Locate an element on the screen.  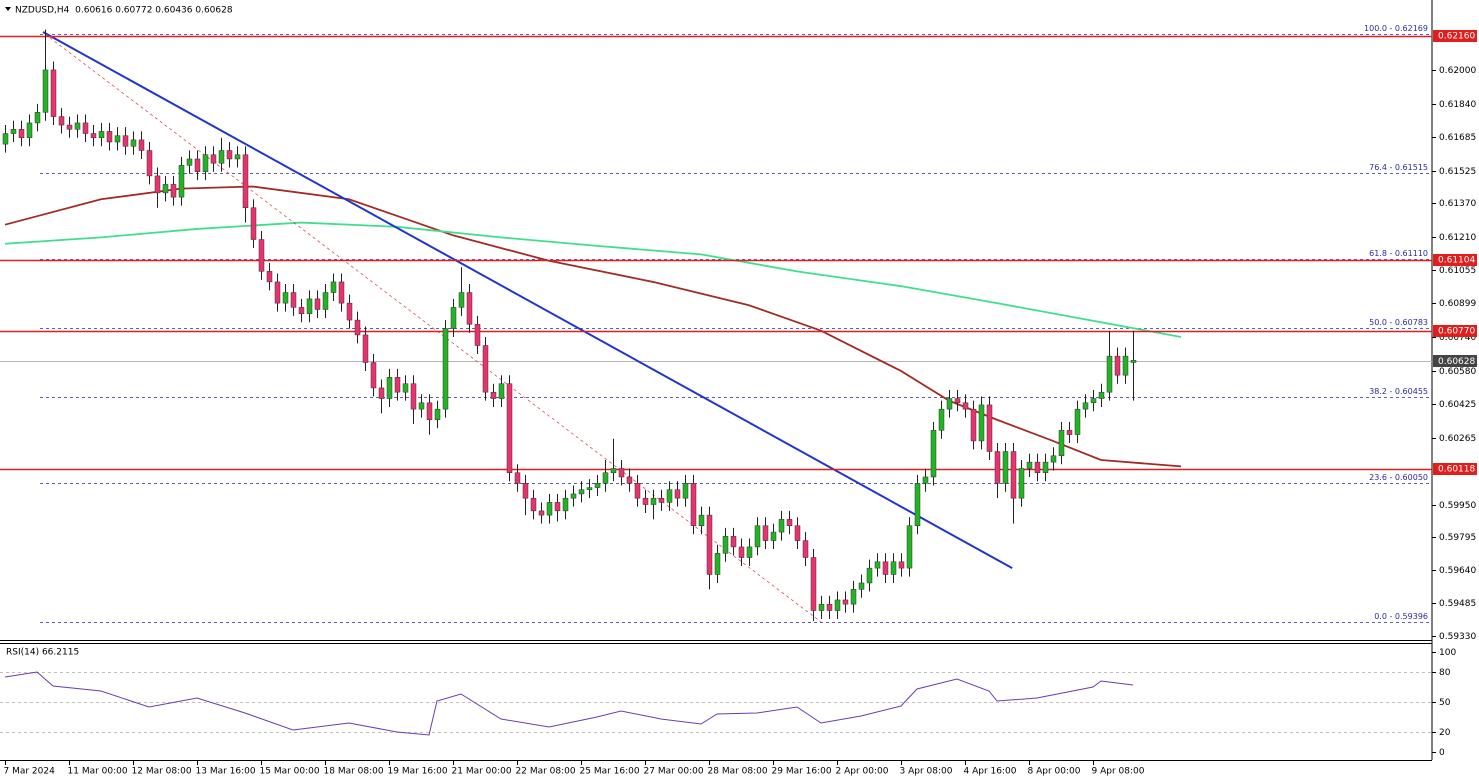
y-tick-label: 0.61525 is located at coordinates (1457, 172).